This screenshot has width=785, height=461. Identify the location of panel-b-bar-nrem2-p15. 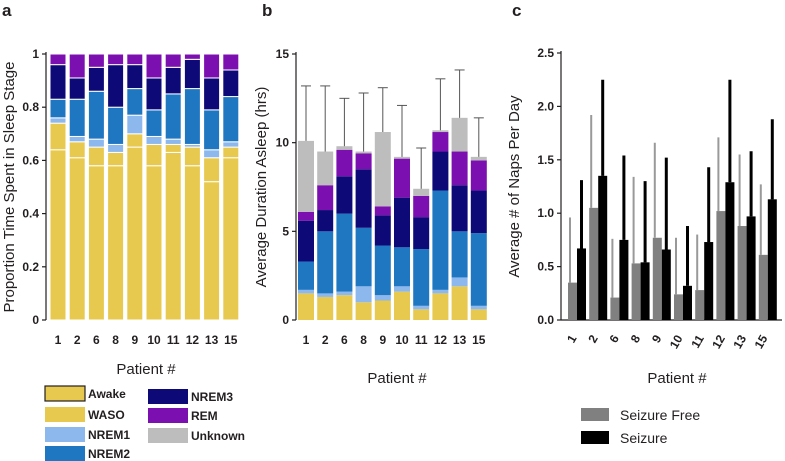
(478, 269).